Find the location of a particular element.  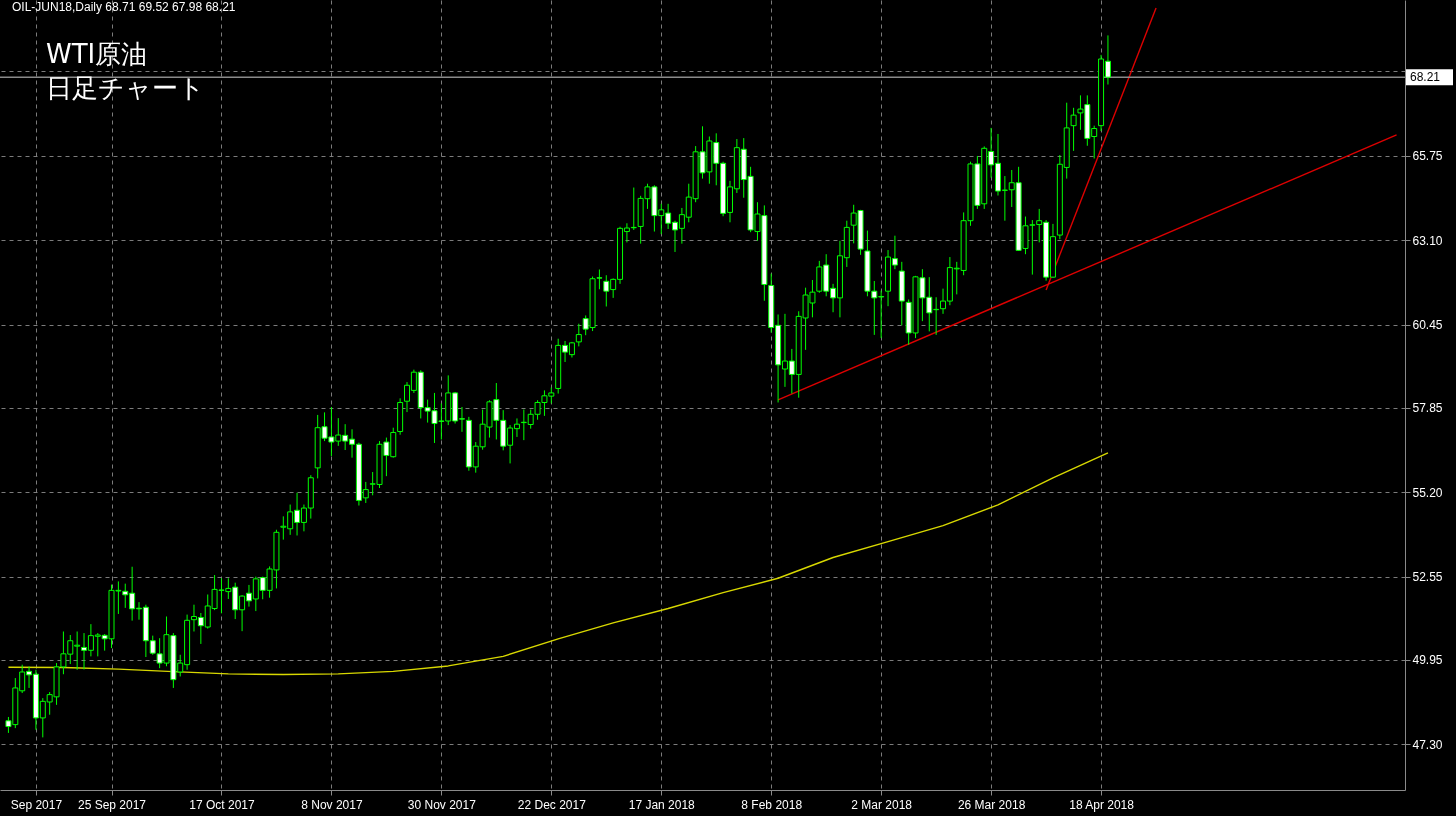

y-tick-label: 57.85 is located at coordinates (1427, 408).